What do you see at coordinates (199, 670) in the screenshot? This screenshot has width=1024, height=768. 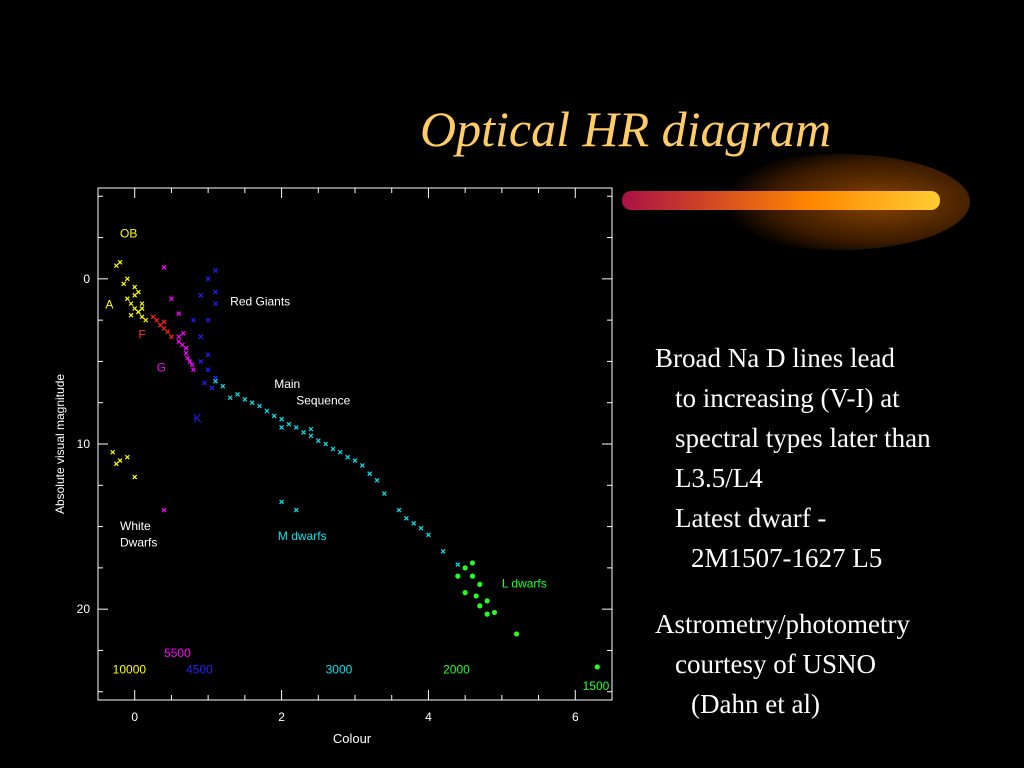 I see `annotation-label: 4500` at bounding box center [199, 670].